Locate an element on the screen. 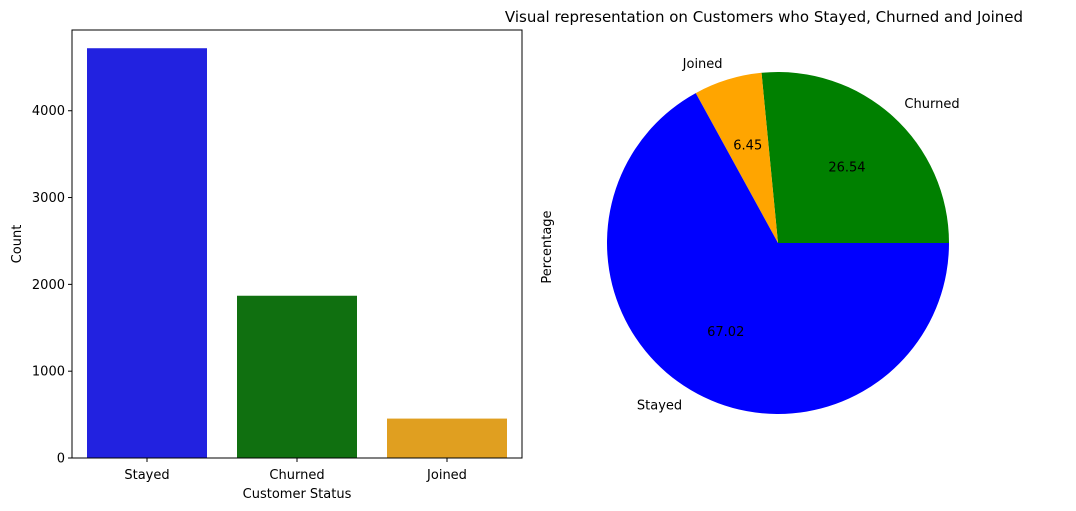  bar-y-ticks: 0 1000 2000 3000 4000 is located at coordinates (52, 285).